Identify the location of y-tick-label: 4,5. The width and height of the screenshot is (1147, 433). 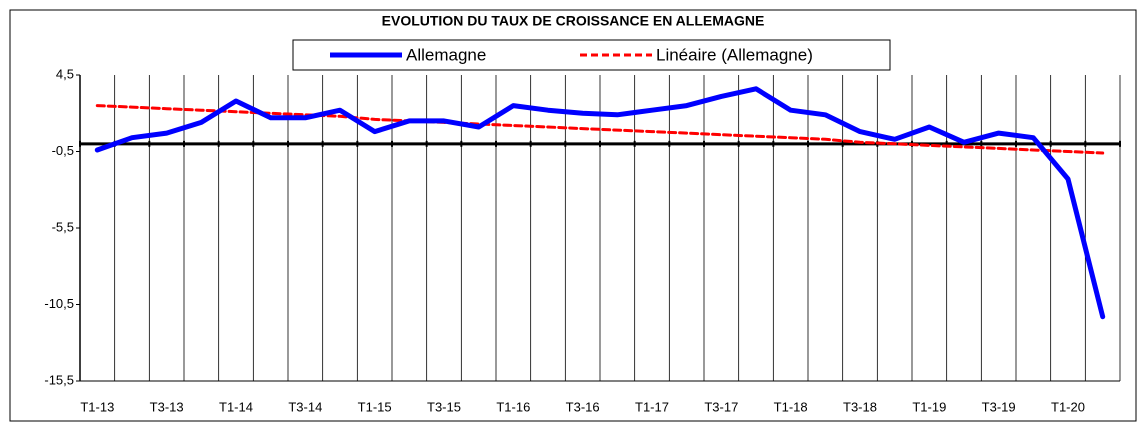
(65, 73).